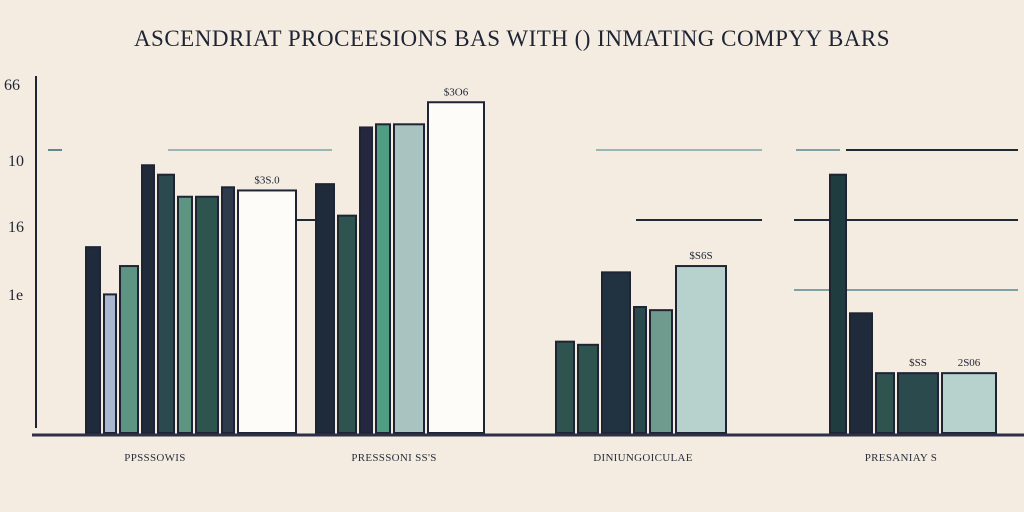 This screenshot has height=512, width=1024. I want to click on category-label: DINIUNGOICULAE, so click(643, 458).